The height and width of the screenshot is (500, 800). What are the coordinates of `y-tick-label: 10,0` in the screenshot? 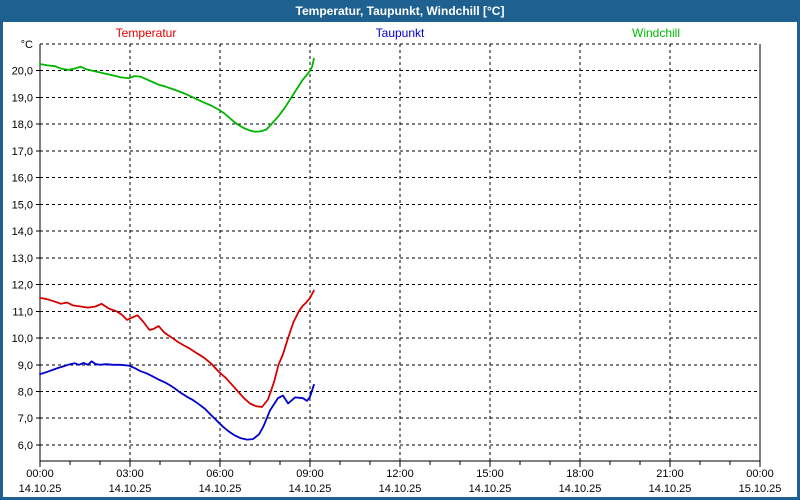 It's located at (22, 339).